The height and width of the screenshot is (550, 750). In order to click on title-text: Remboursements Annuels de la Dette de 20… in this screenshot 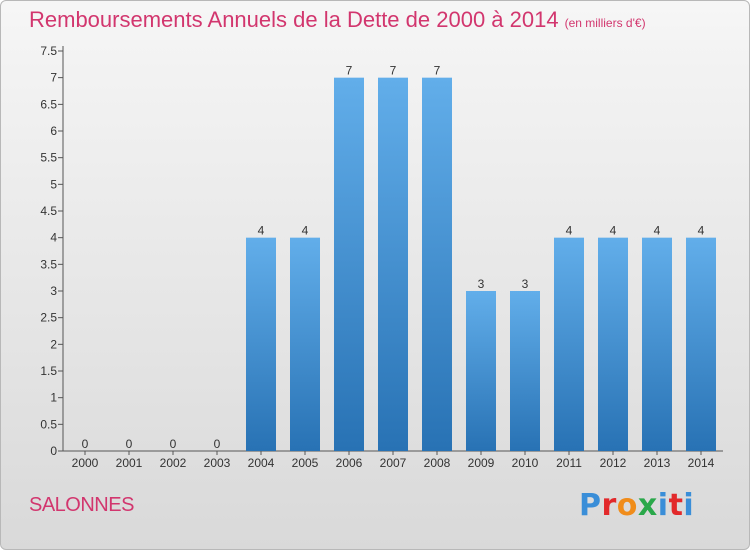, I will do `click(294, 19)`.